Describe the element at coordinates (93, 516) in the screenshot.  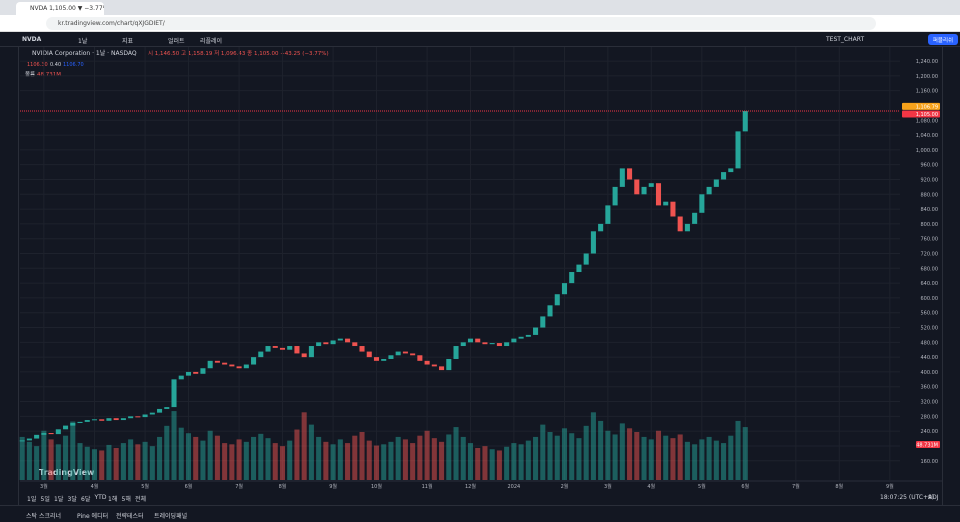
I see `panel-tab: Pine 에디터` at that location.